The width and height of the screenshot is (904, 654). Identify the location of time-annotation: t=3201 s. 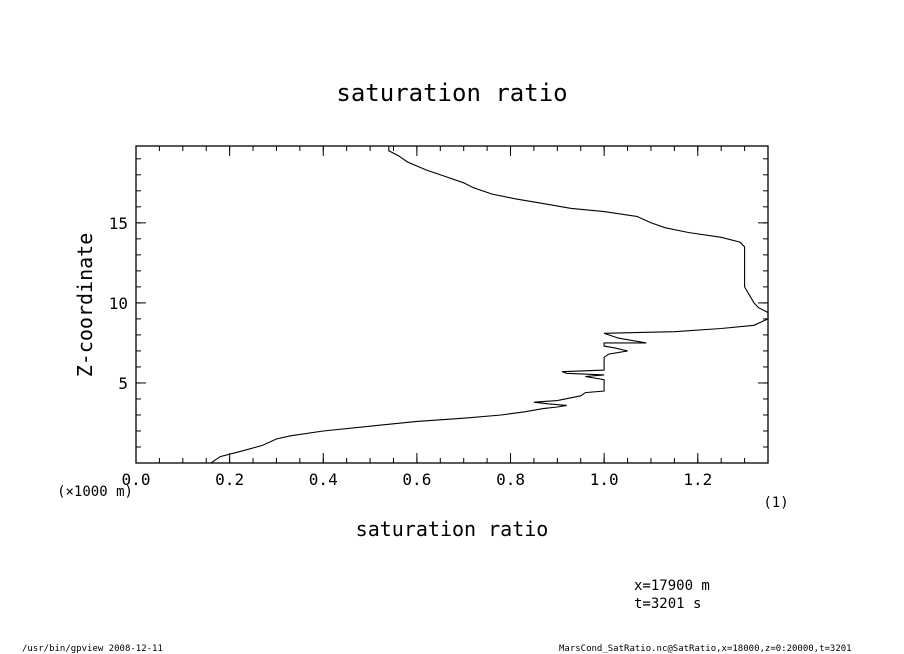
(667, 604).